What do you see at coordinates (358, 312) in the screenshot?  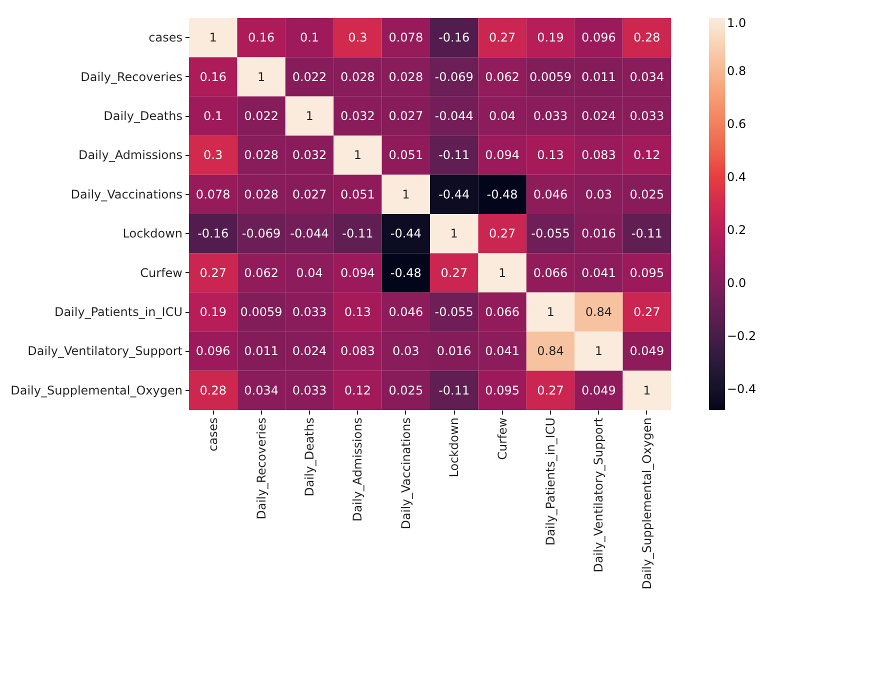 I see `data-label: 0.13` at bounding box center [358, 312].